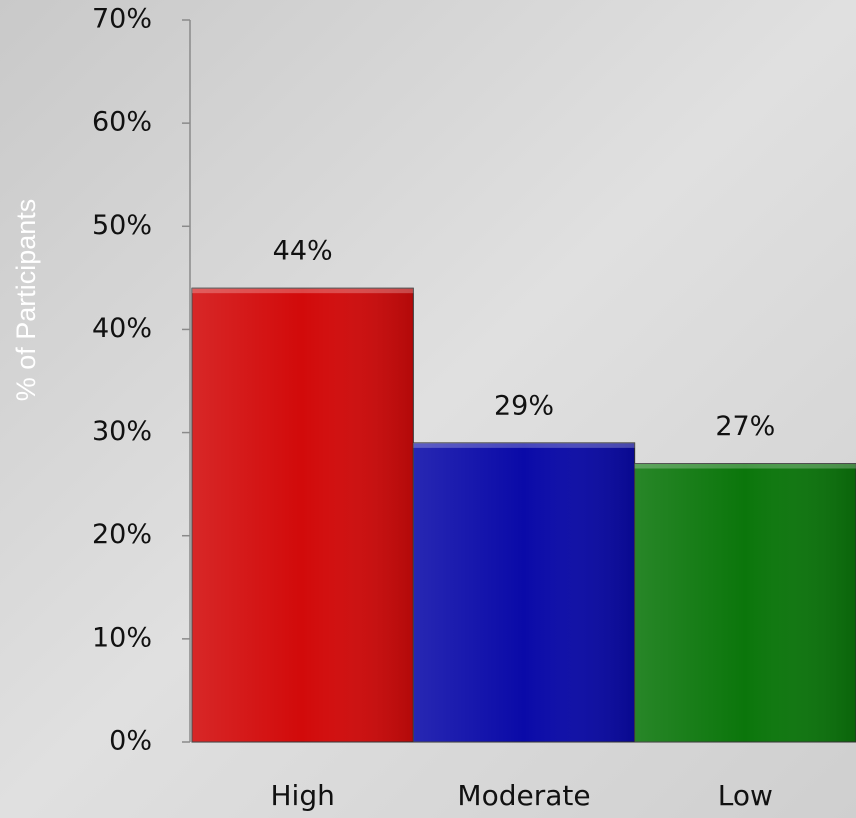 This screenshot has height=818, width=856. I want to click on value-label: 44%, so click(303, 251).